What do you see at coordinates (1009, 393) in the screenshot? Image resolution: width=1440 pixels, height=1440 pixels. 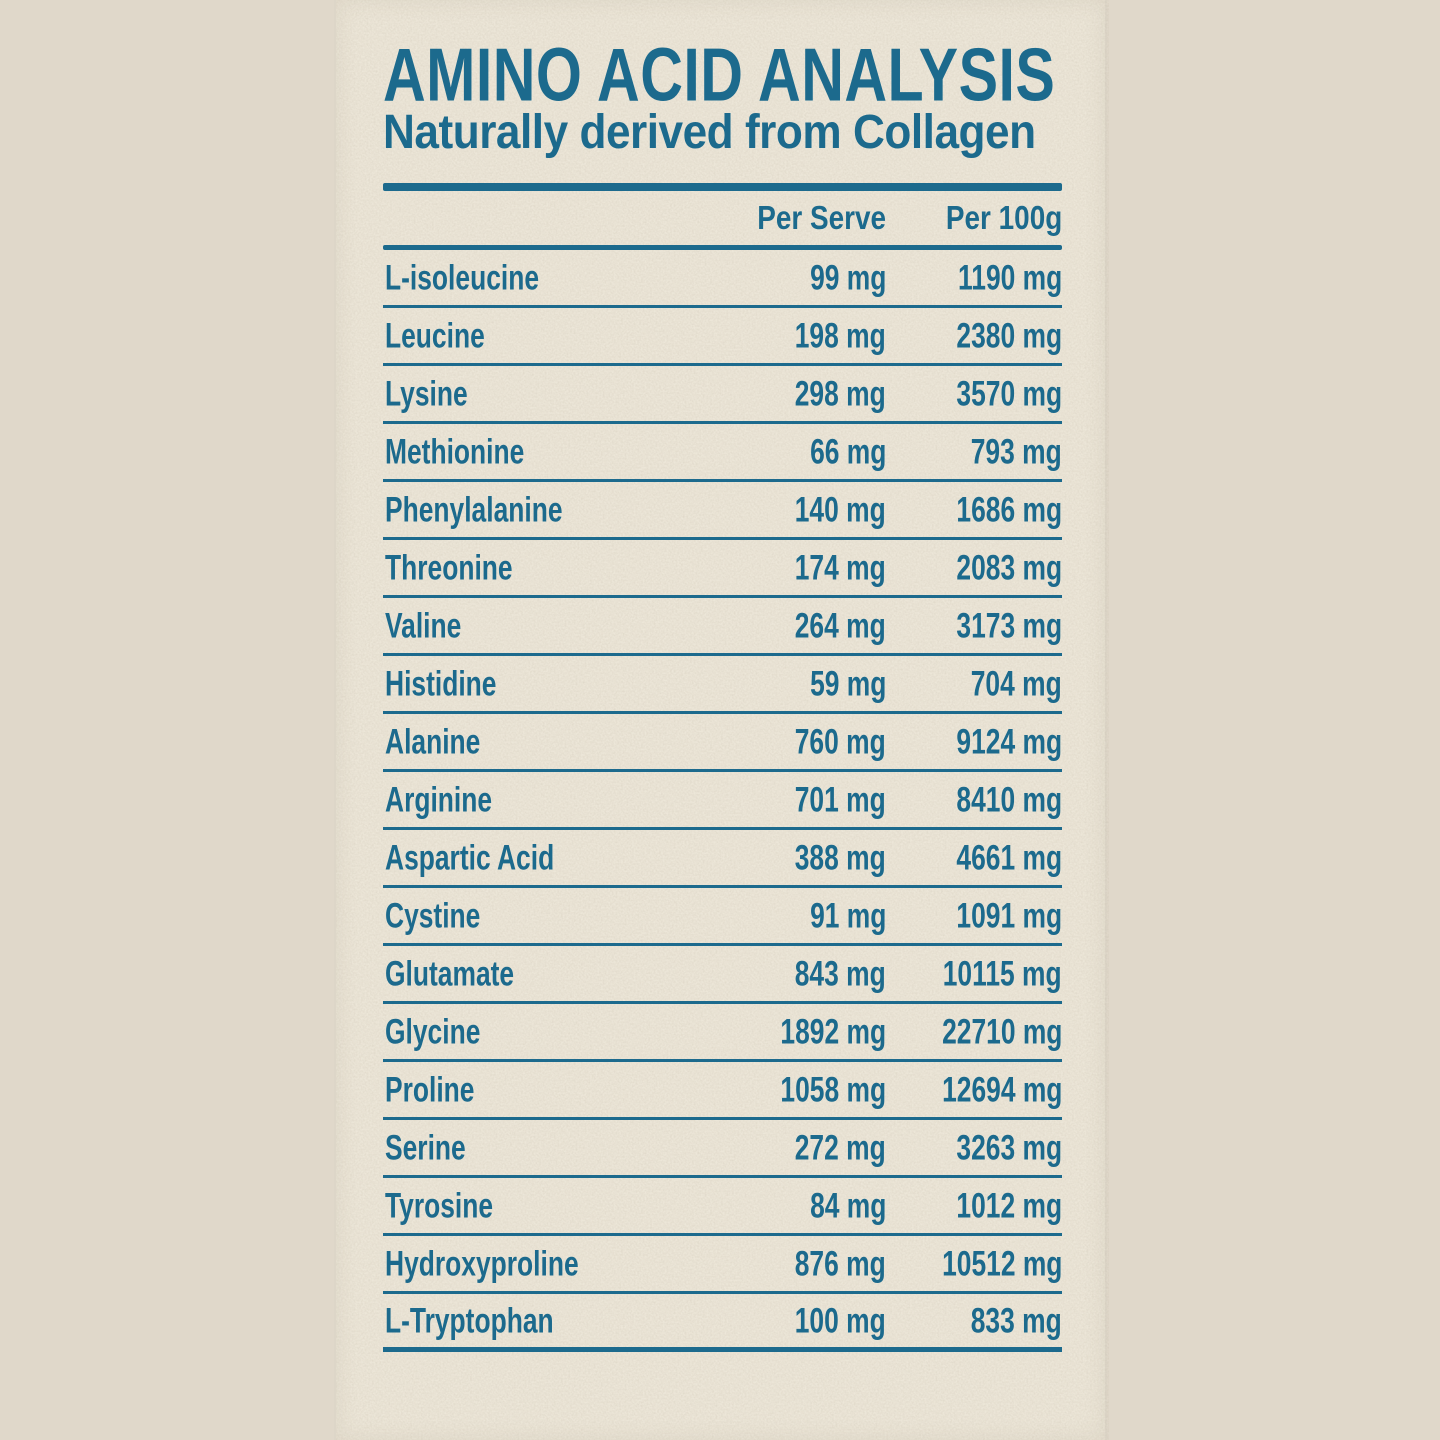 I see `per-100g-value: 3570 mg` at bounding box center [1009, 393].